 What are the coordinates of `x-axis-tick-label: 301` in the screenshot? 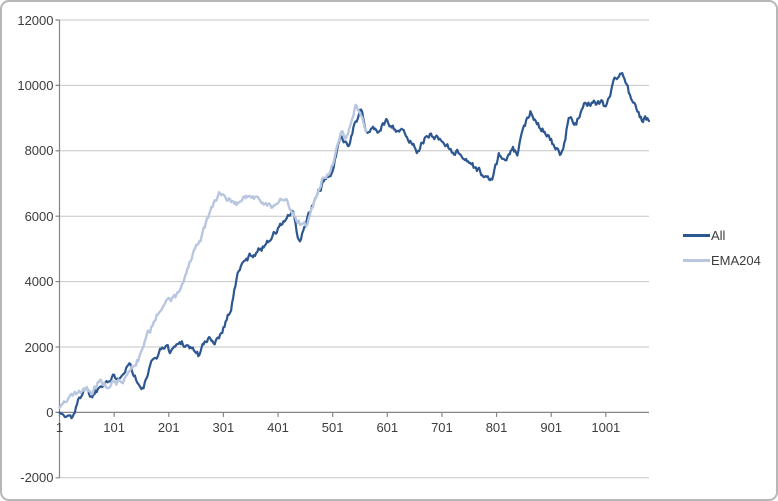 It's located at (223, 428).